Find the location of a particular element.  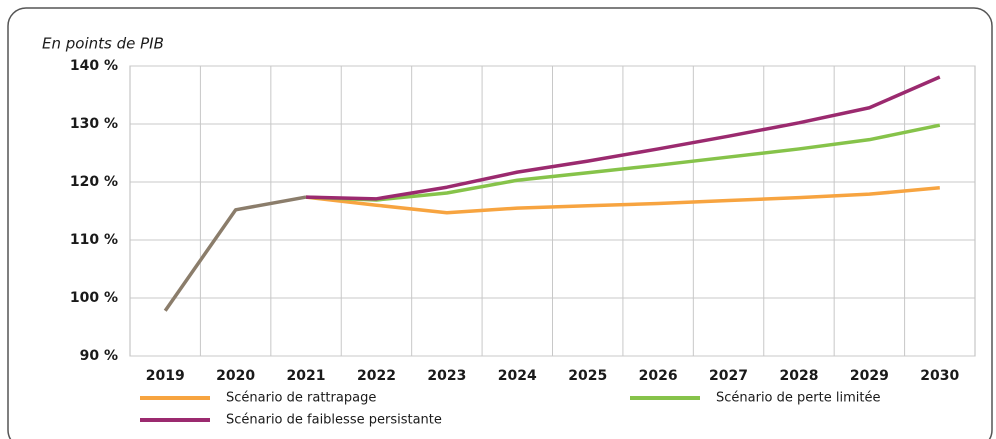

y-tick-label: 110 % is located at coordinates (94, 240).